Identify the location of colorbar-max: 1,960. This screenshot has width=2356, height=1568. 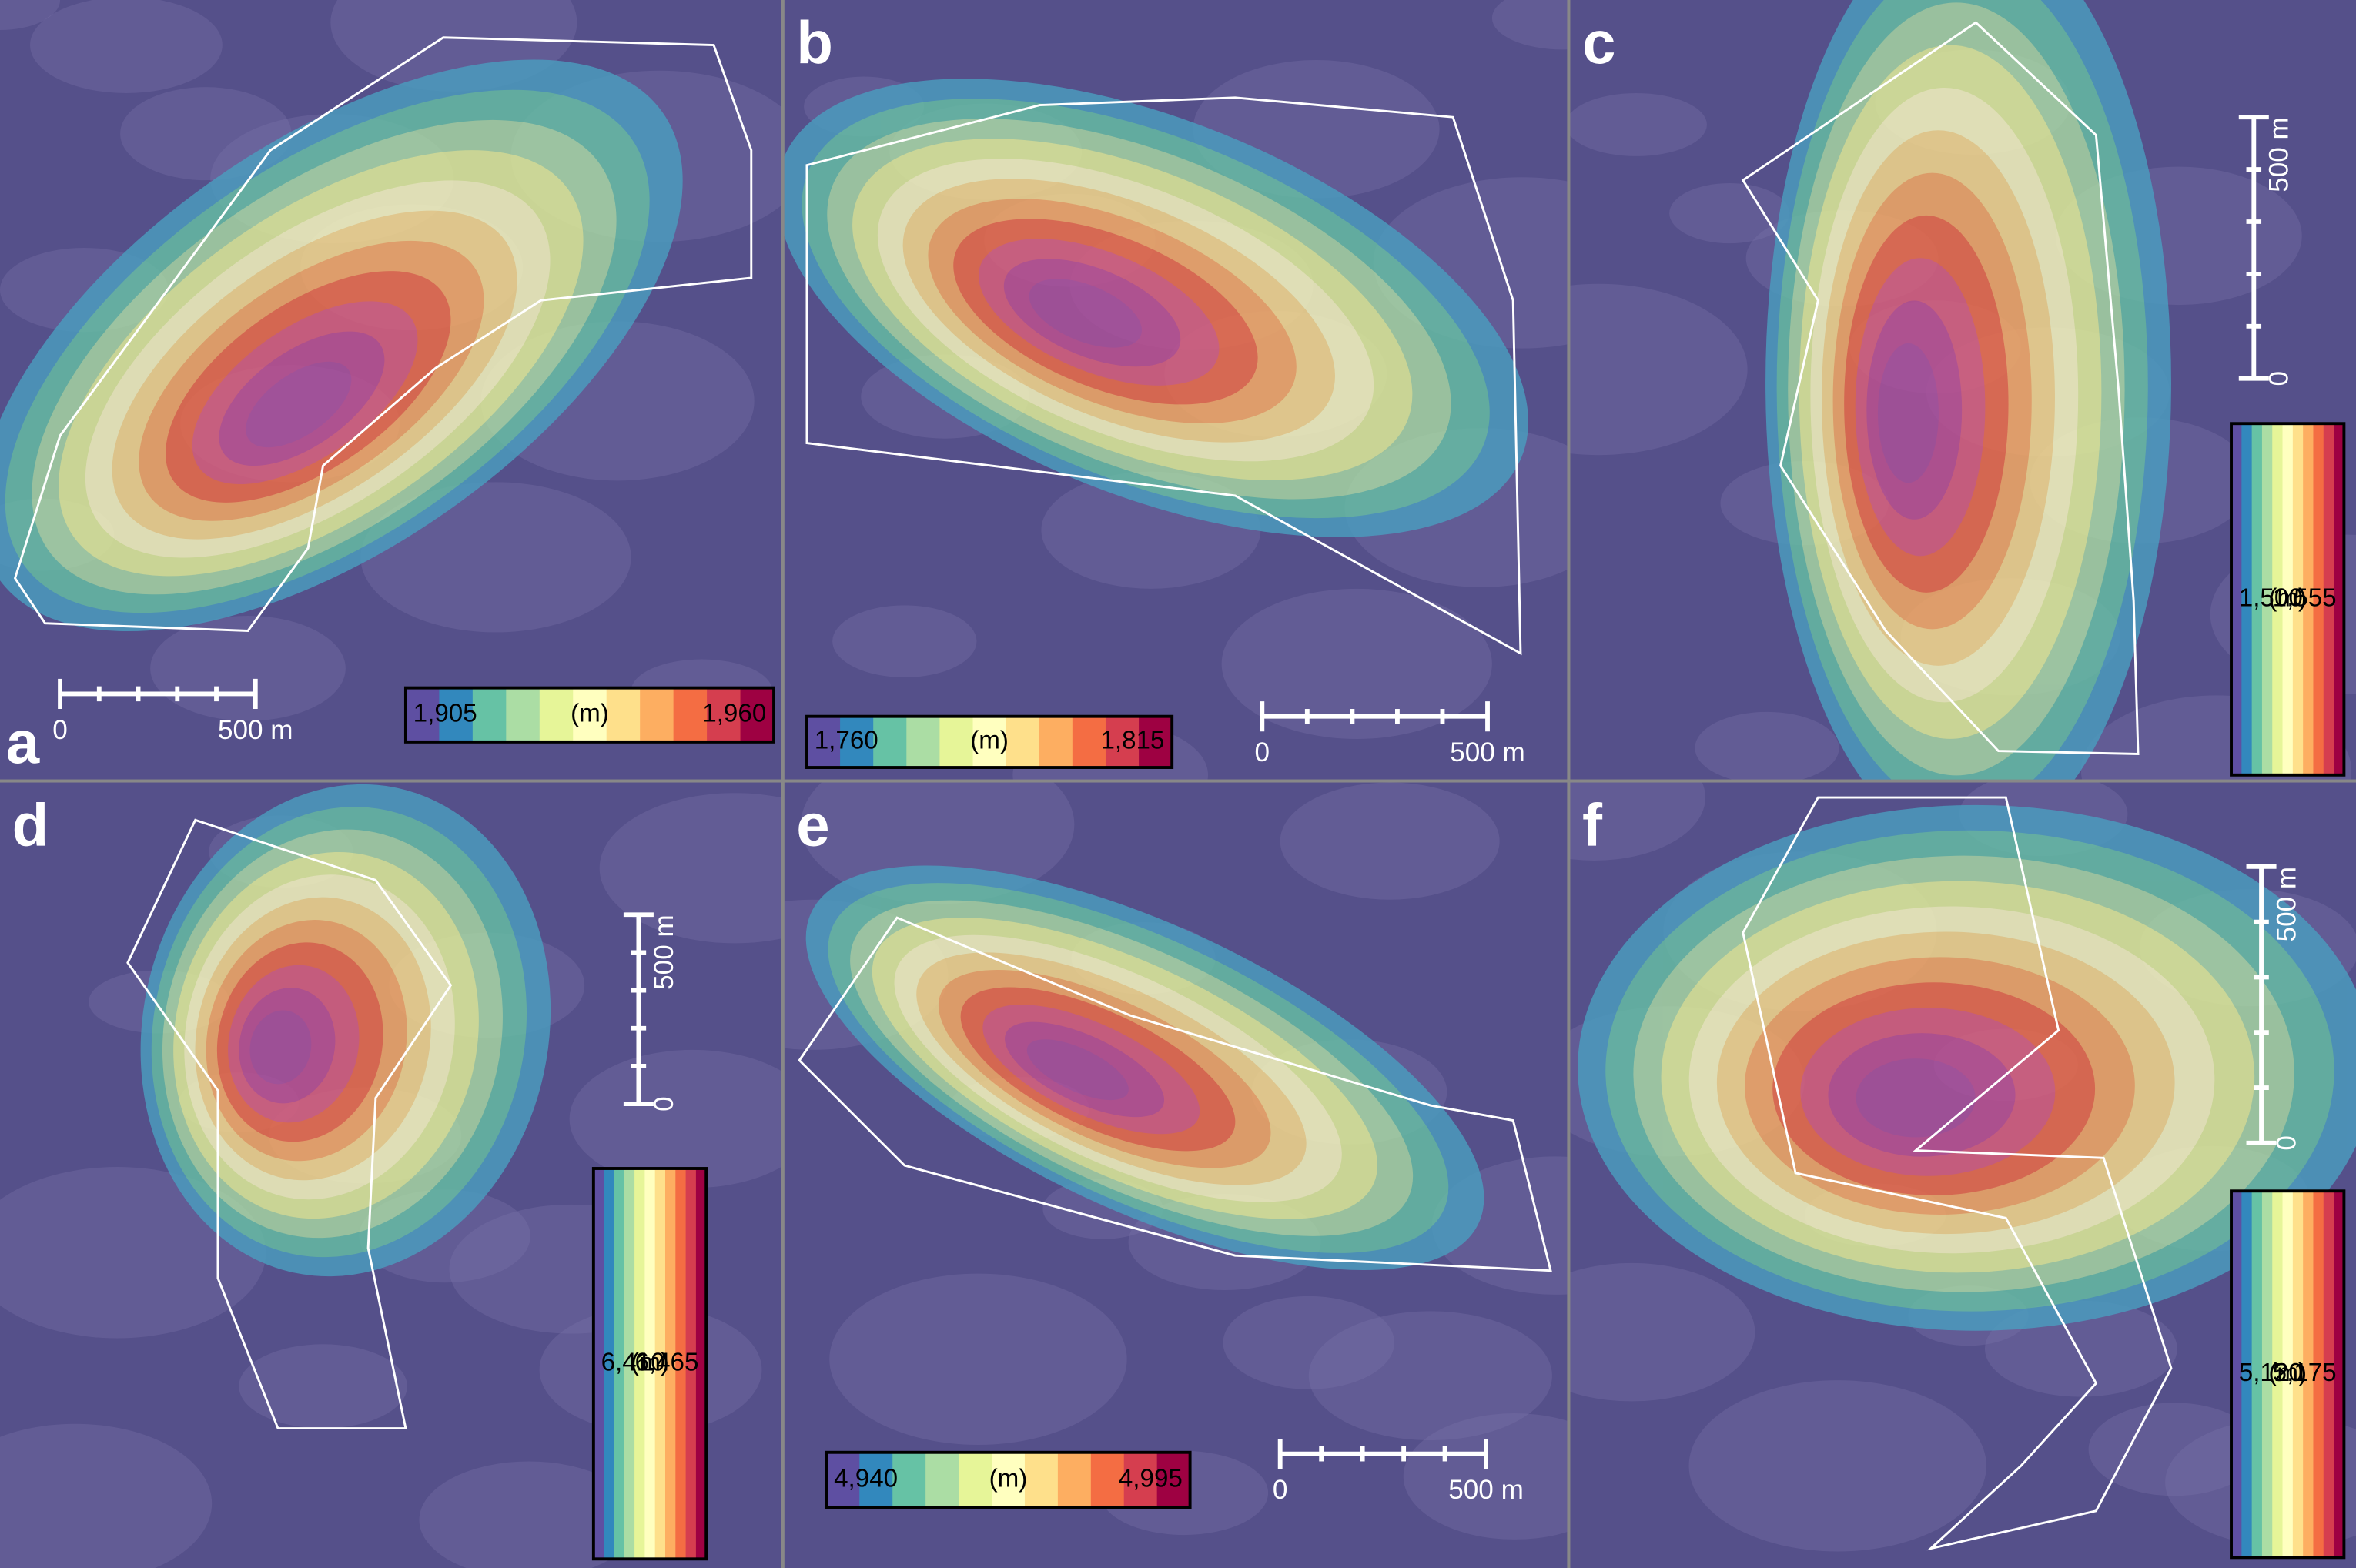
(734, 714).